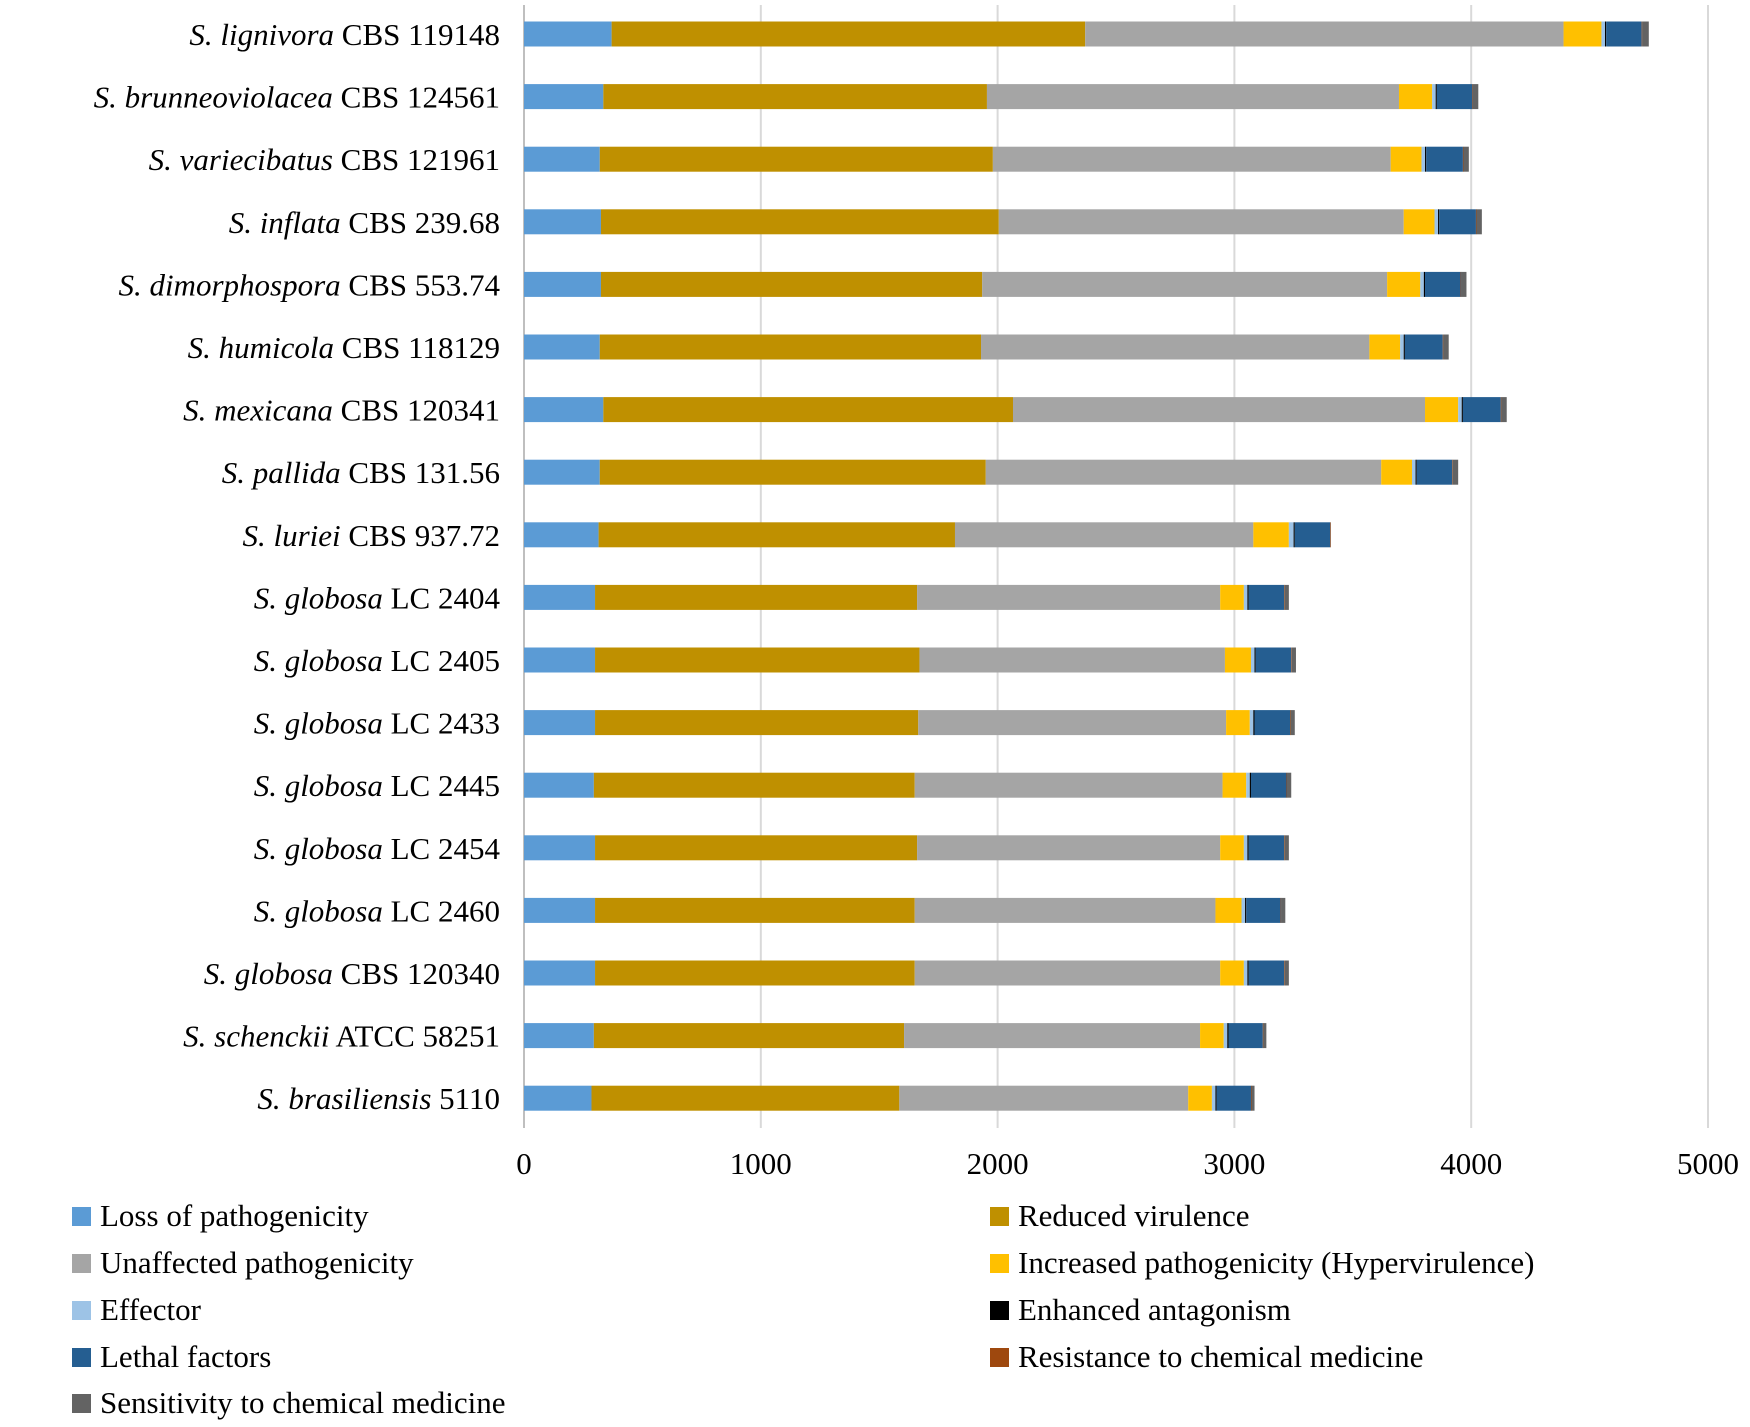 Image resolution: width=1750 pixels, height=1427 pixels. I want to click on category-label: S. schenckii ATCC 58251, so click(341, 1036).